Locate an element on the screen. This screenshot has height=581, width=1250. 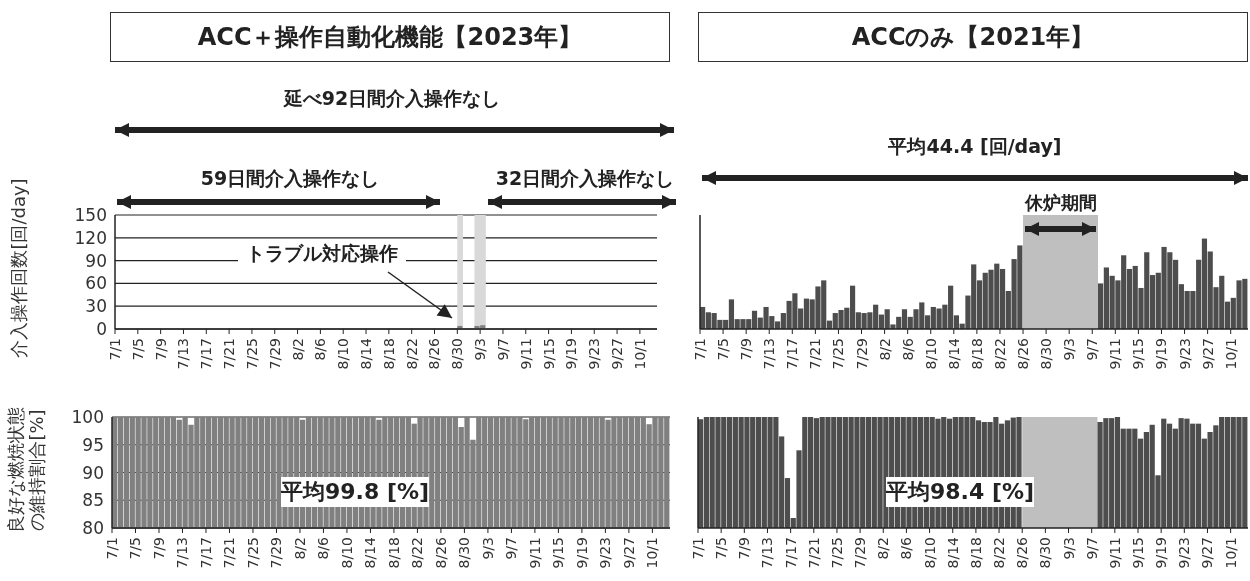
y-tick-label: 0 is located at coordinates (101, 329).